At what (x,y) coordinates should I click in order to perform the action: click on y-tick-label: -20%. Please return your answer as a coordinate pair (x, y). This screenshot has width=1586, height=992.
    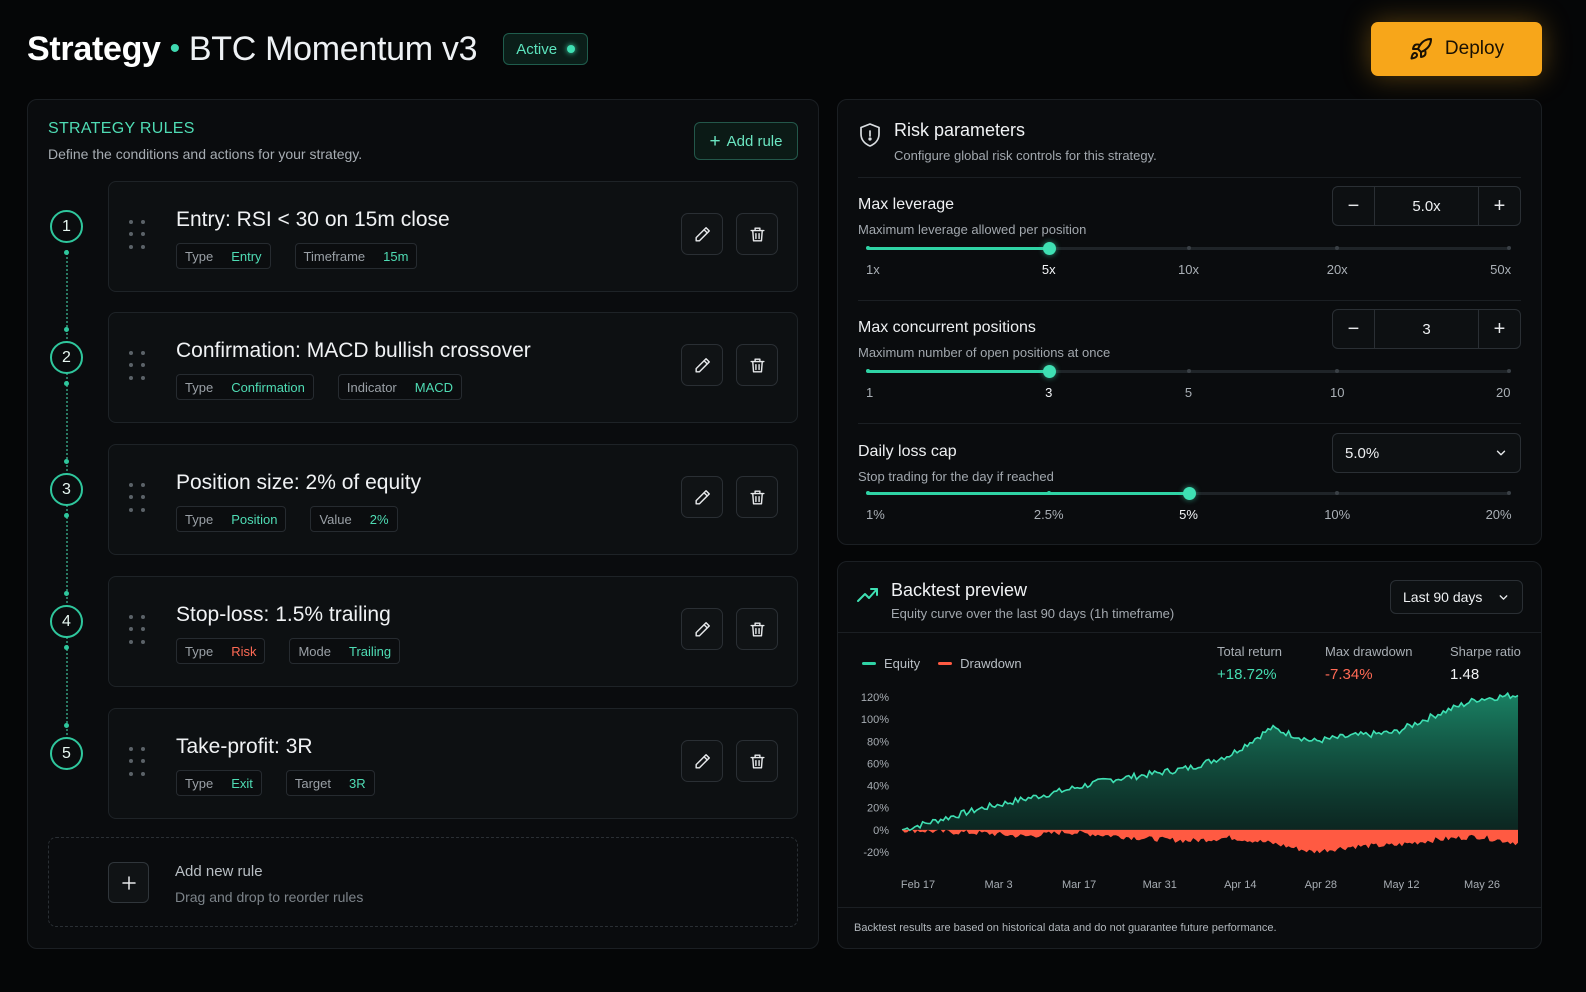
    Looking at the image, I should click on (876, 853).